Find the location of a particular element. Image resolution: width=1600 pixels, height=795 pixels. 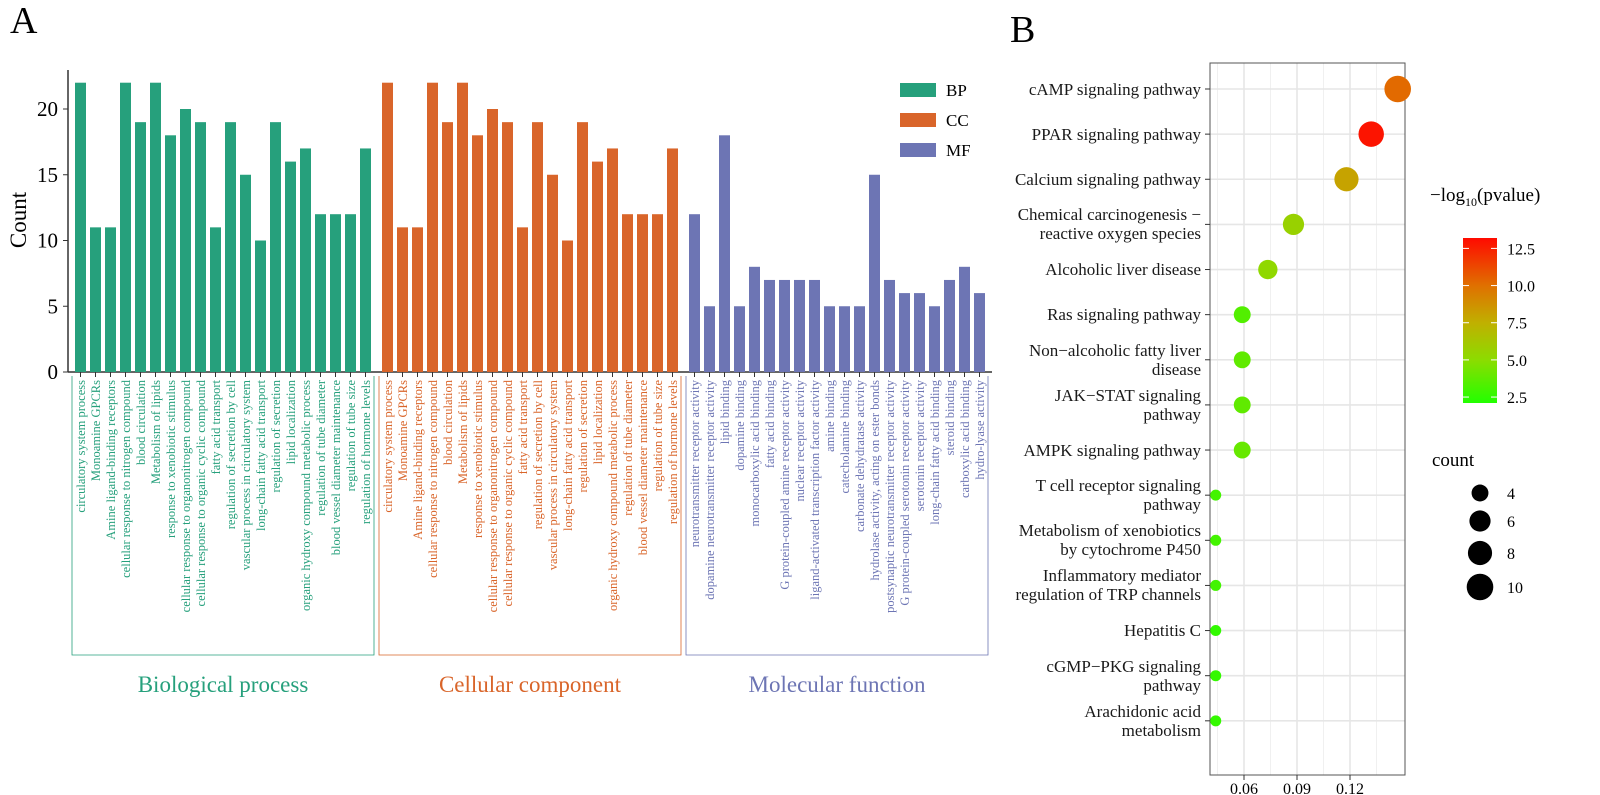

y-tick-label: PPAR signaling pathway is located at coordinates (1116, 134).